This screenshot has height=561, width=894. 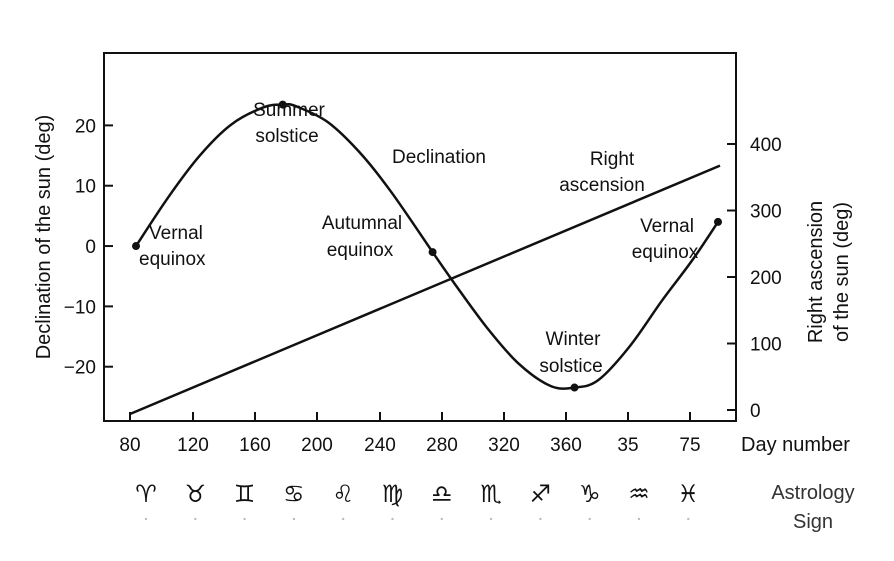 I want to click on left-tick-label: −10, so click(x=80, y=307).